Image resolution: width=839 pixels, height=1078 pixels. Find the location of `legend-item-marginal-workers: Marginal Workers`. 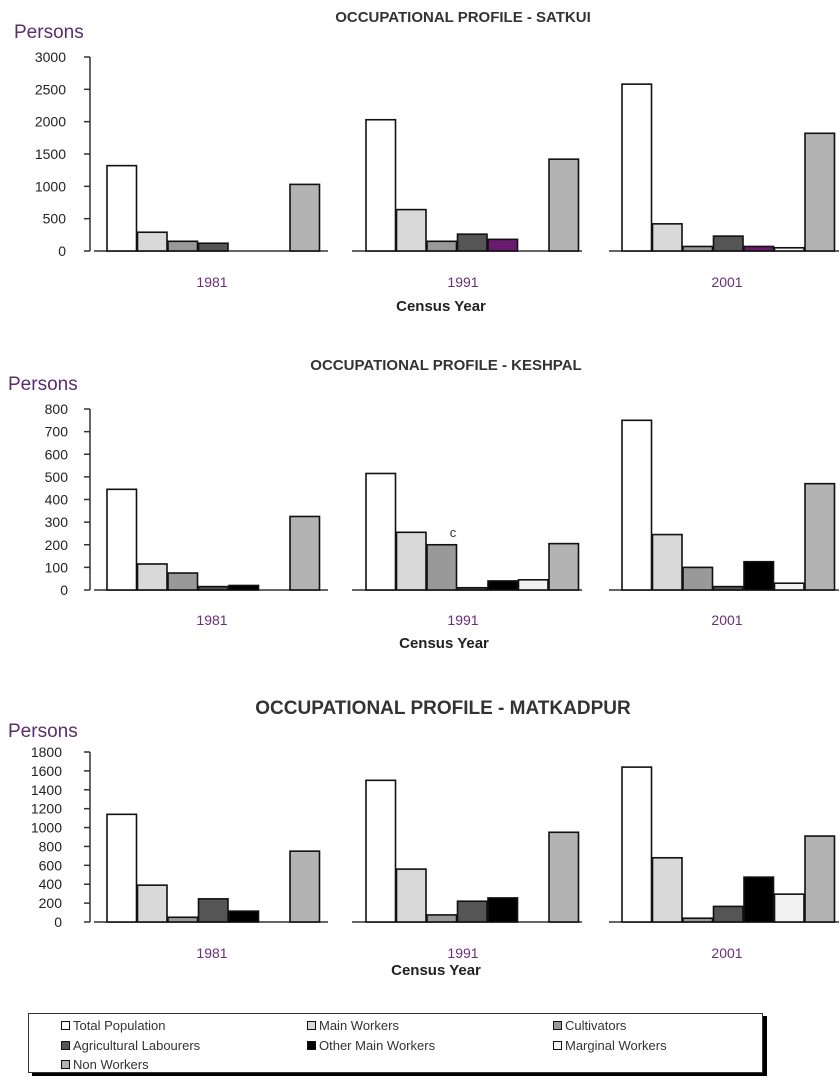

legend-item-marginal-workers: Marginal Workers is located at coordinates (610, 1045).